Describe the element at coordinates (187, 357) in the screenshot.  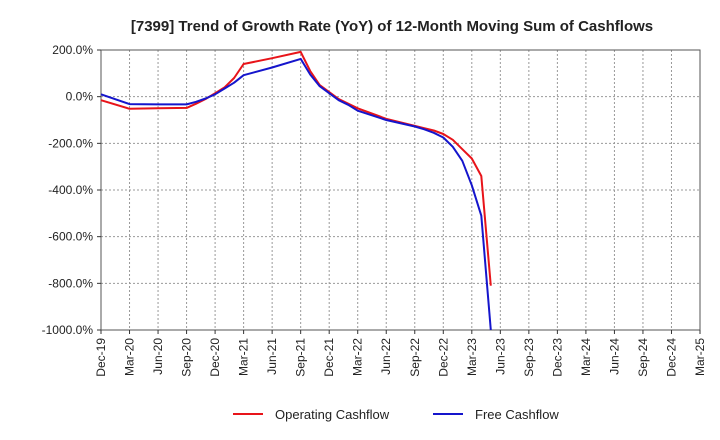
I see `x-tick-label: Sep-20` at that location.